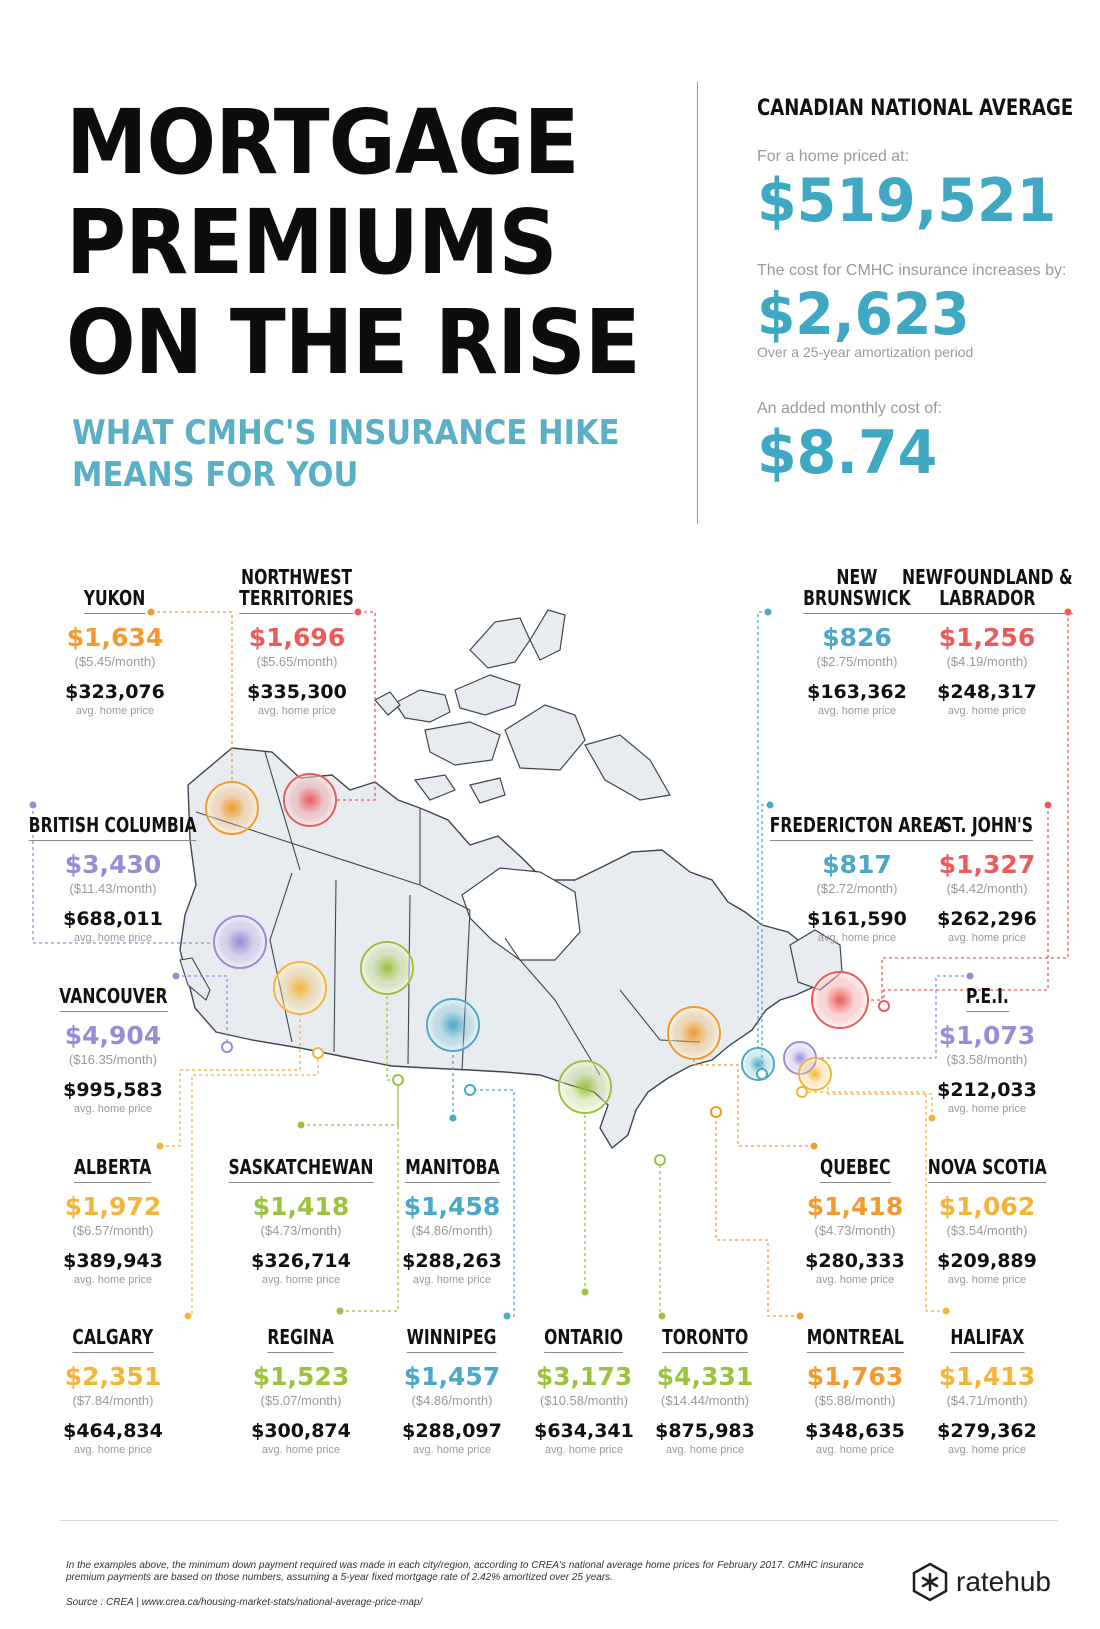 This screenshot has height=1629, width=1100. Describe the element at coordinates (762, 829) in the screenshot. I see `connector-line-nb` at that location.